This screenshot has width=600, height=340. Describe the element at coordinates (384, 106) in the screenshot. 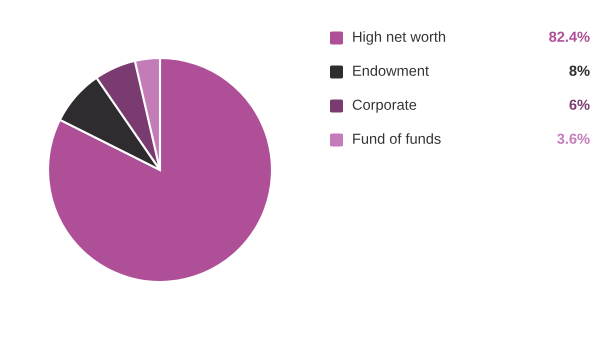

I see `legend-label: Corporate` at that location.